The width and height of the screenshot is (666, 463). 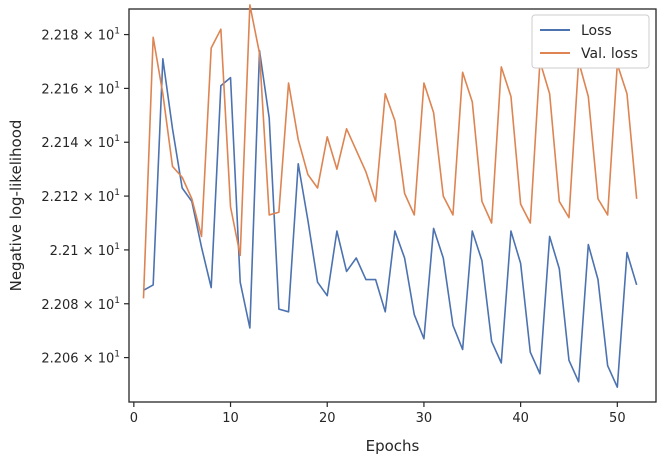 What do you see at coordinates (327, 418) in the screenshot?
I see `x-tick-label: 20` at bounding box center [327, 418].